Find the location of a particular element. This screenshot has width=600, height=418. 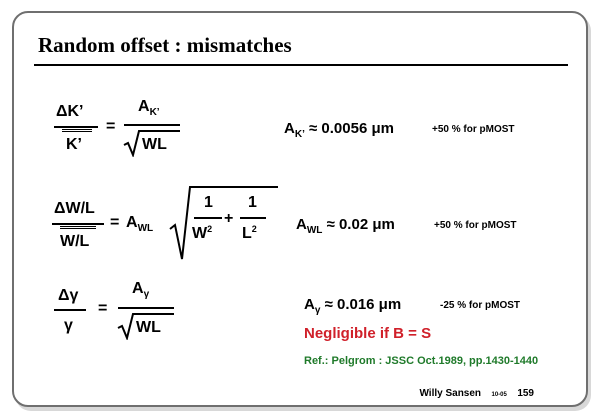

eq3-note: -25 % for pMOST is located at coordinates (480, 305).